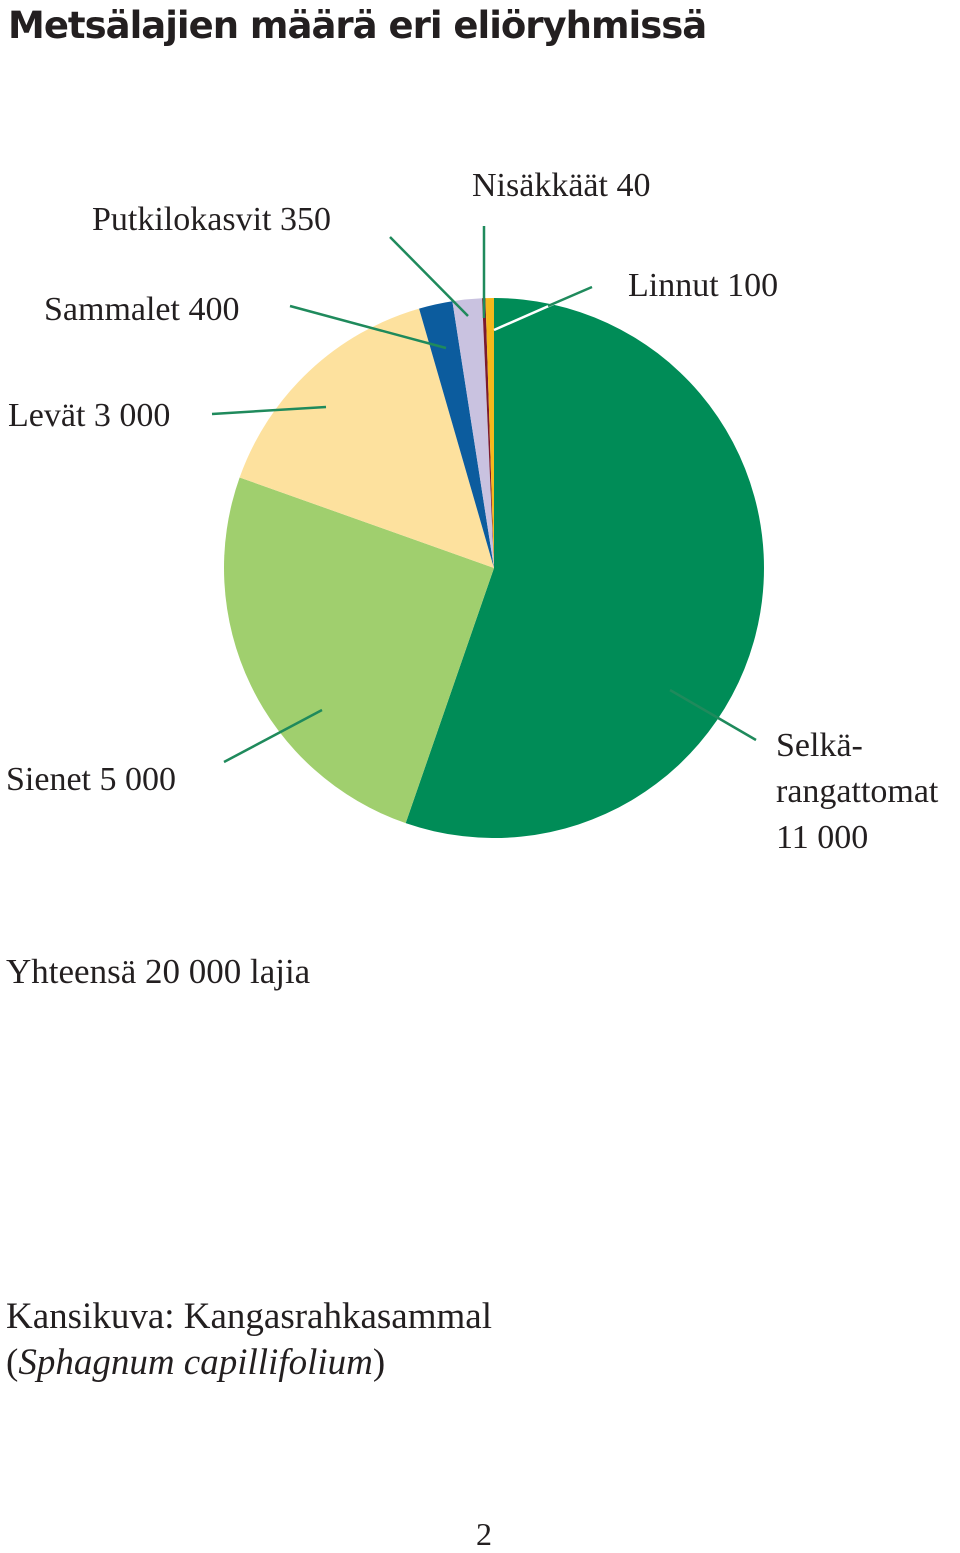  I want to click on label-nisakkaat: Nisäkkäät 40, so click(561, 185).